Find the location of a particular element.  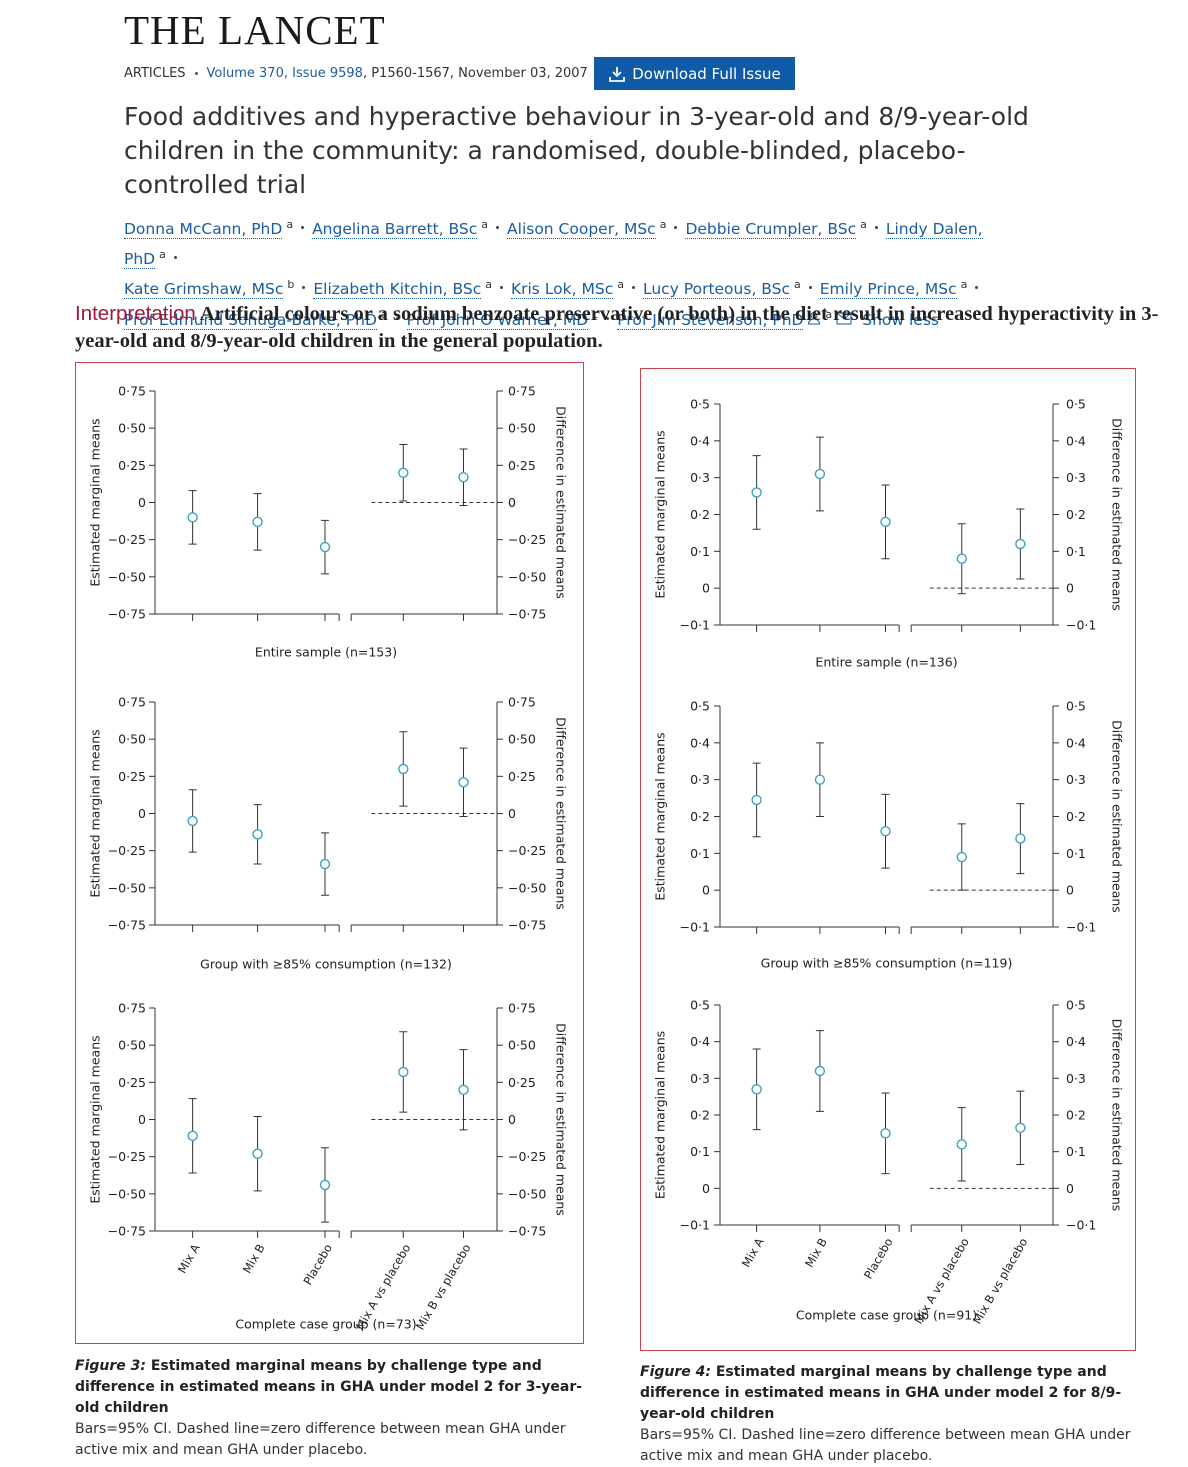

author-name: Kate Grimshaw, MSc is located at coordinates (204, 290).